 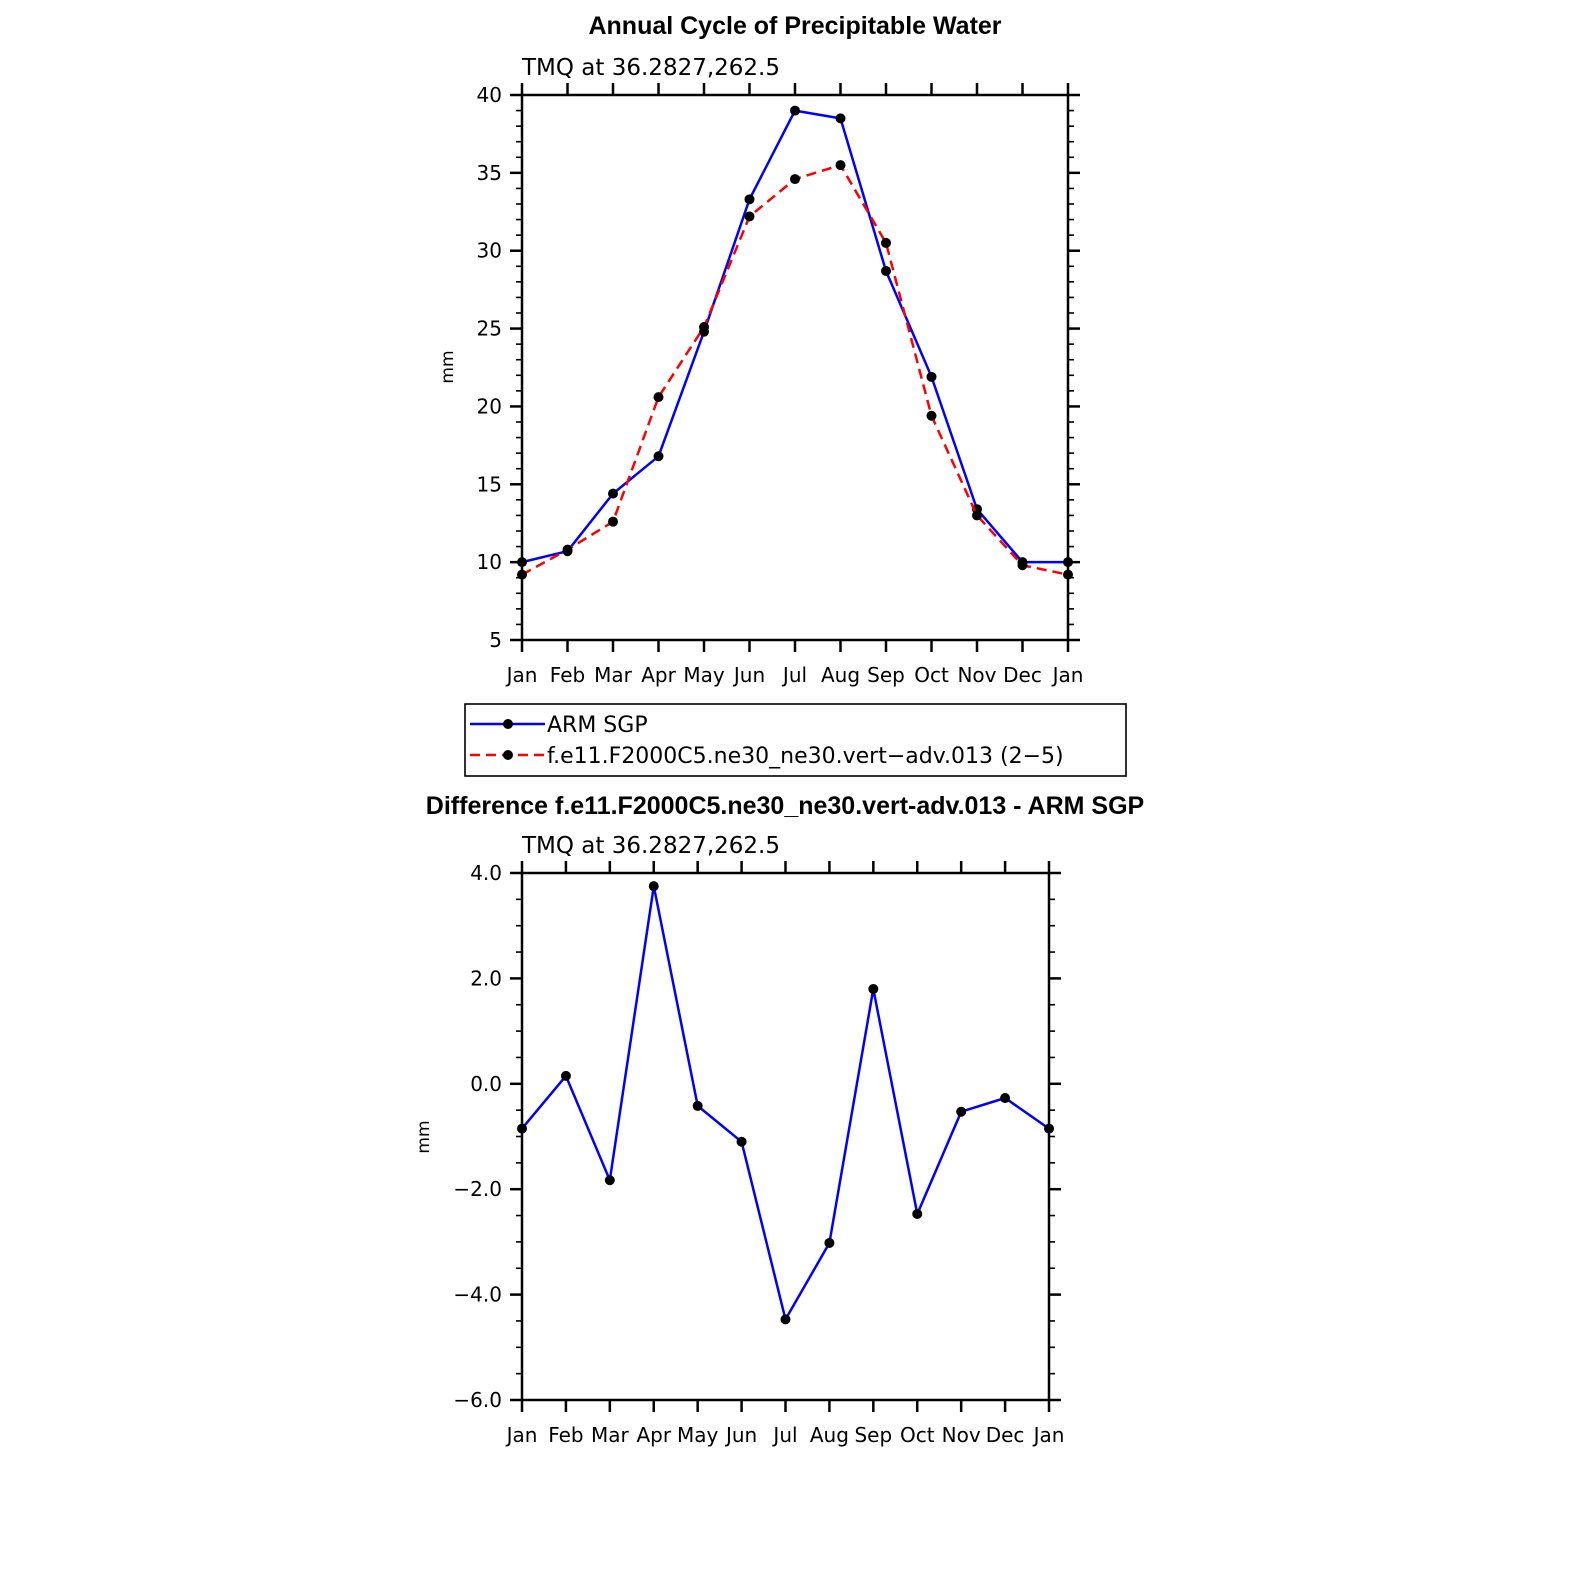 What do you see at coordinates (489, 562) in the screenshot?
I see `y-tick-label: 10` at bounding box center [489, 562].